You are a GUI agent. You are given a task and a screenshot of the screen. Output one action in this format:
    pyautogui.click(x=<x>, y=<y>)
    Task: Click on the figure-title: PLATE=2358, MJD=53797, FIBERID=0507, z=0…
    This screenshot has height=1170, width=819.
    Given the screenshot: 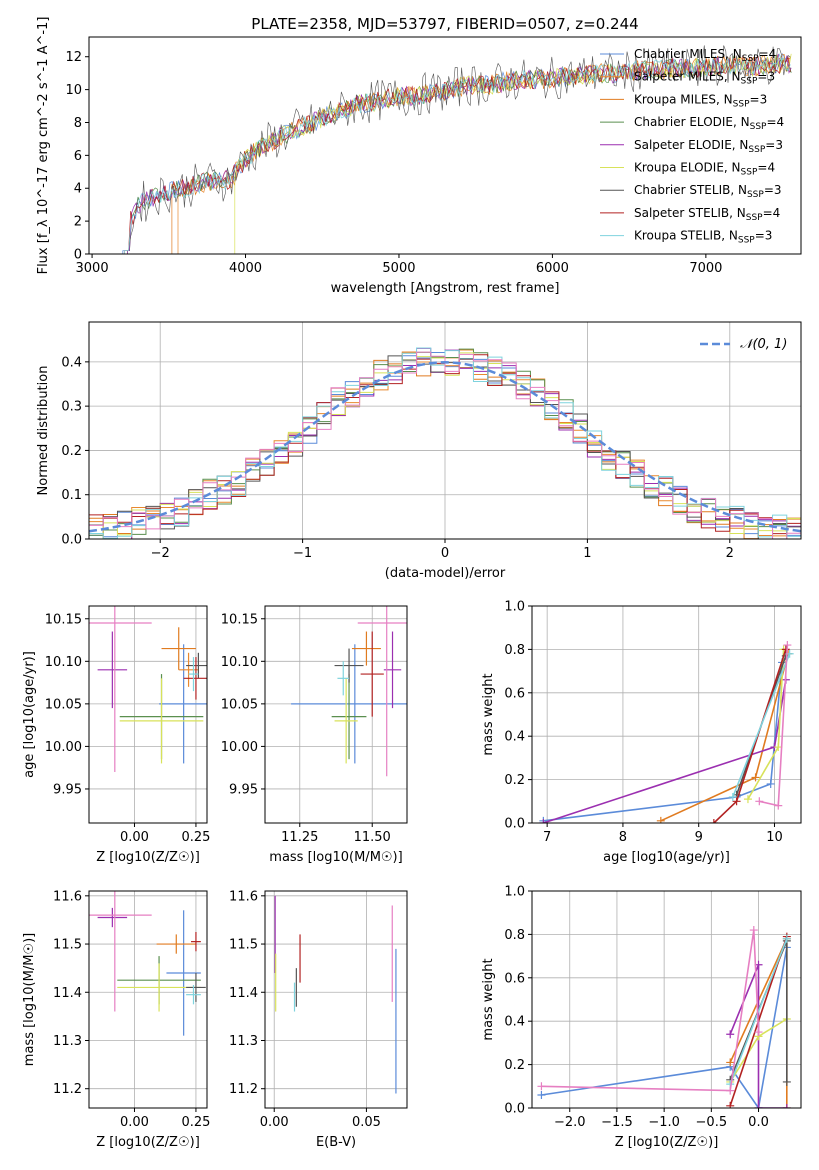 What is the action you would take?
    pyautogui.click(x=444, y=24)
    